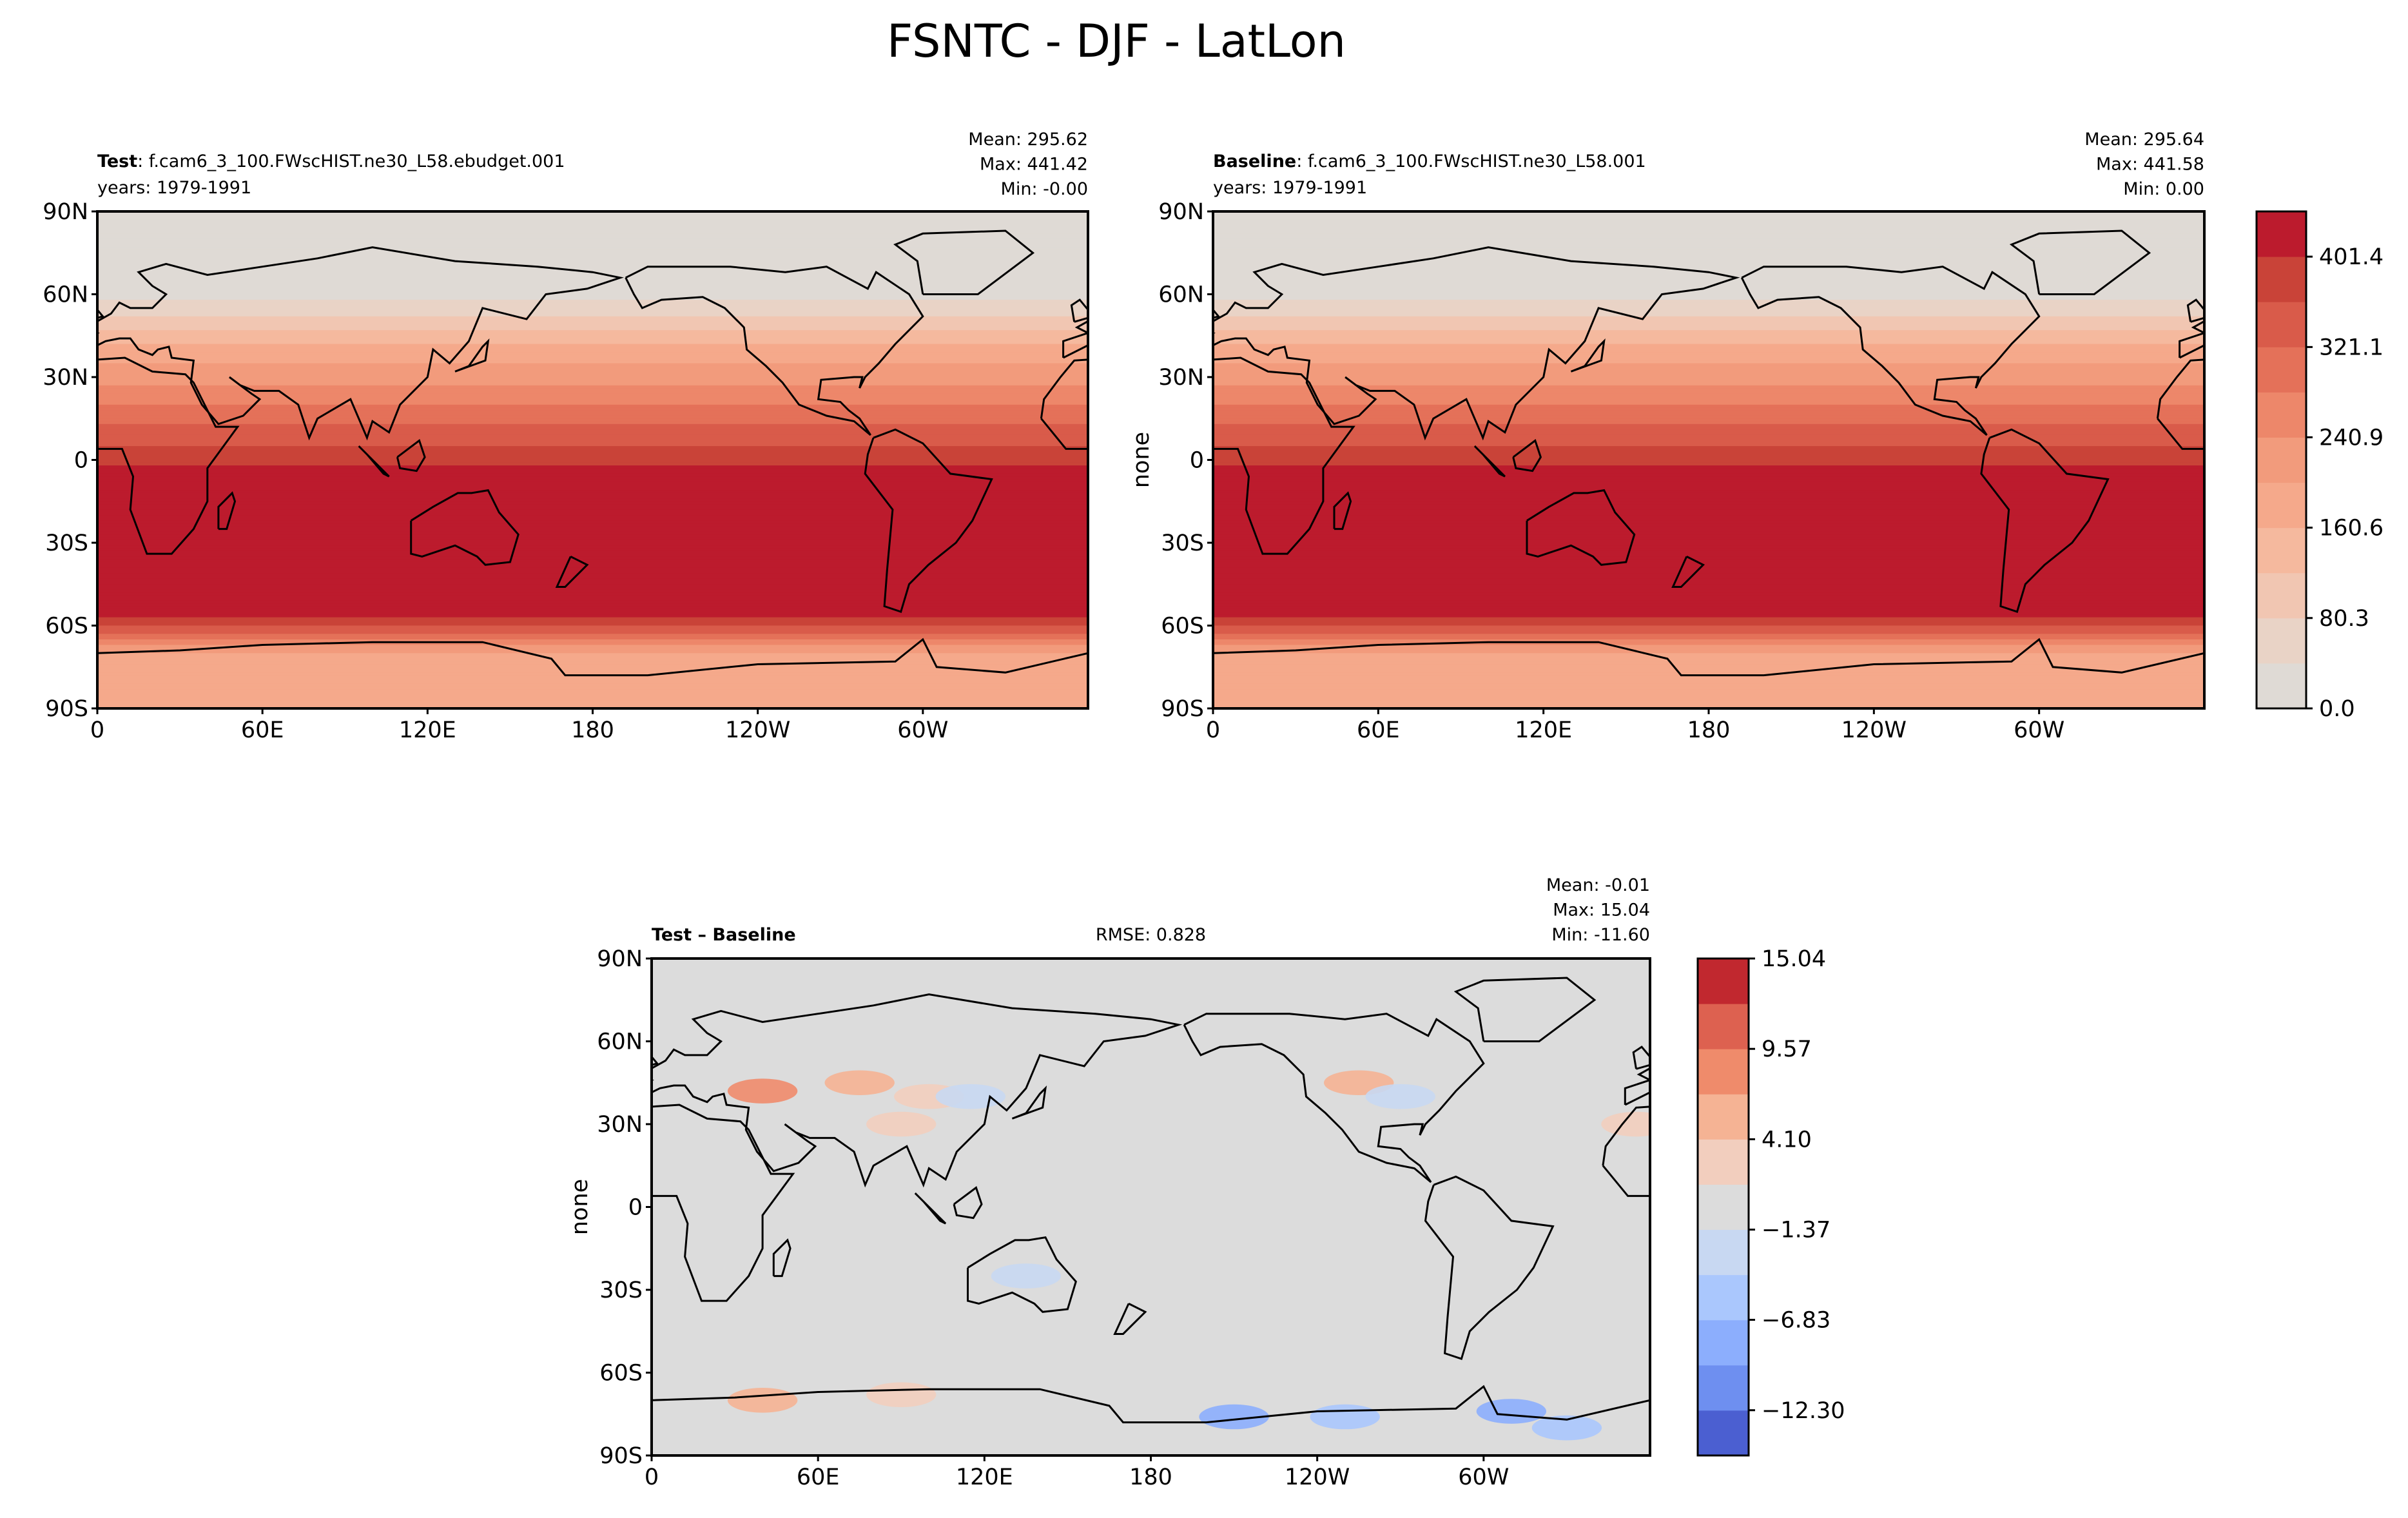 This screenshot has width=2408, height=1518. Describe the element at coordinates (984, 1477) in the screenshot. I see `x-tick-label: 120E` at that location.